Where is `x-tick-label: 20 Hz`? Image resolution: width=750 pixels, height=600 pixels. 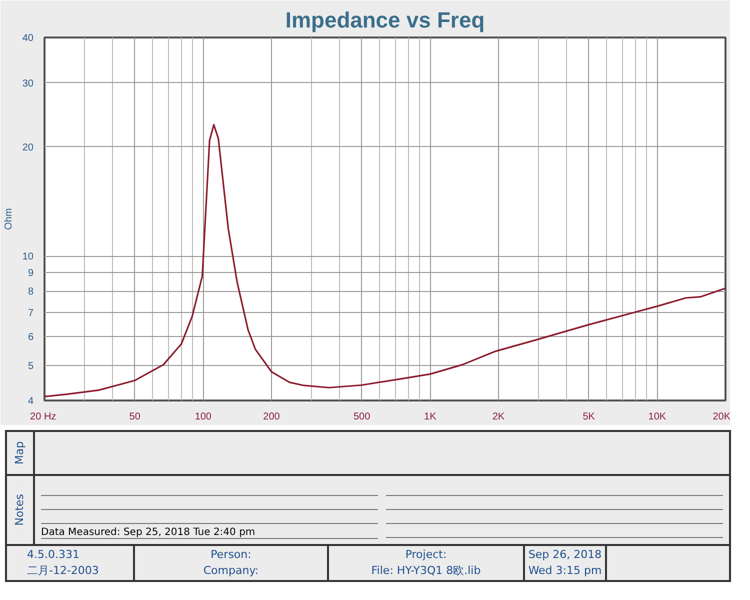 x-tick-label: 20 Hz is located at coordinates (43, 417).